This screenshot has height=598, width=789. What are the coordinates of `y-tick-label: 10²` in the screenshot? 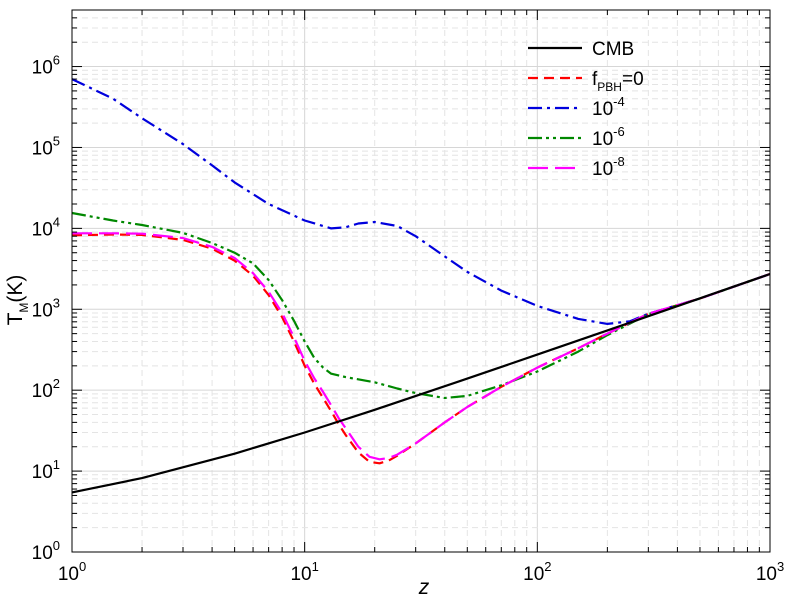 It's located at (46, 389).